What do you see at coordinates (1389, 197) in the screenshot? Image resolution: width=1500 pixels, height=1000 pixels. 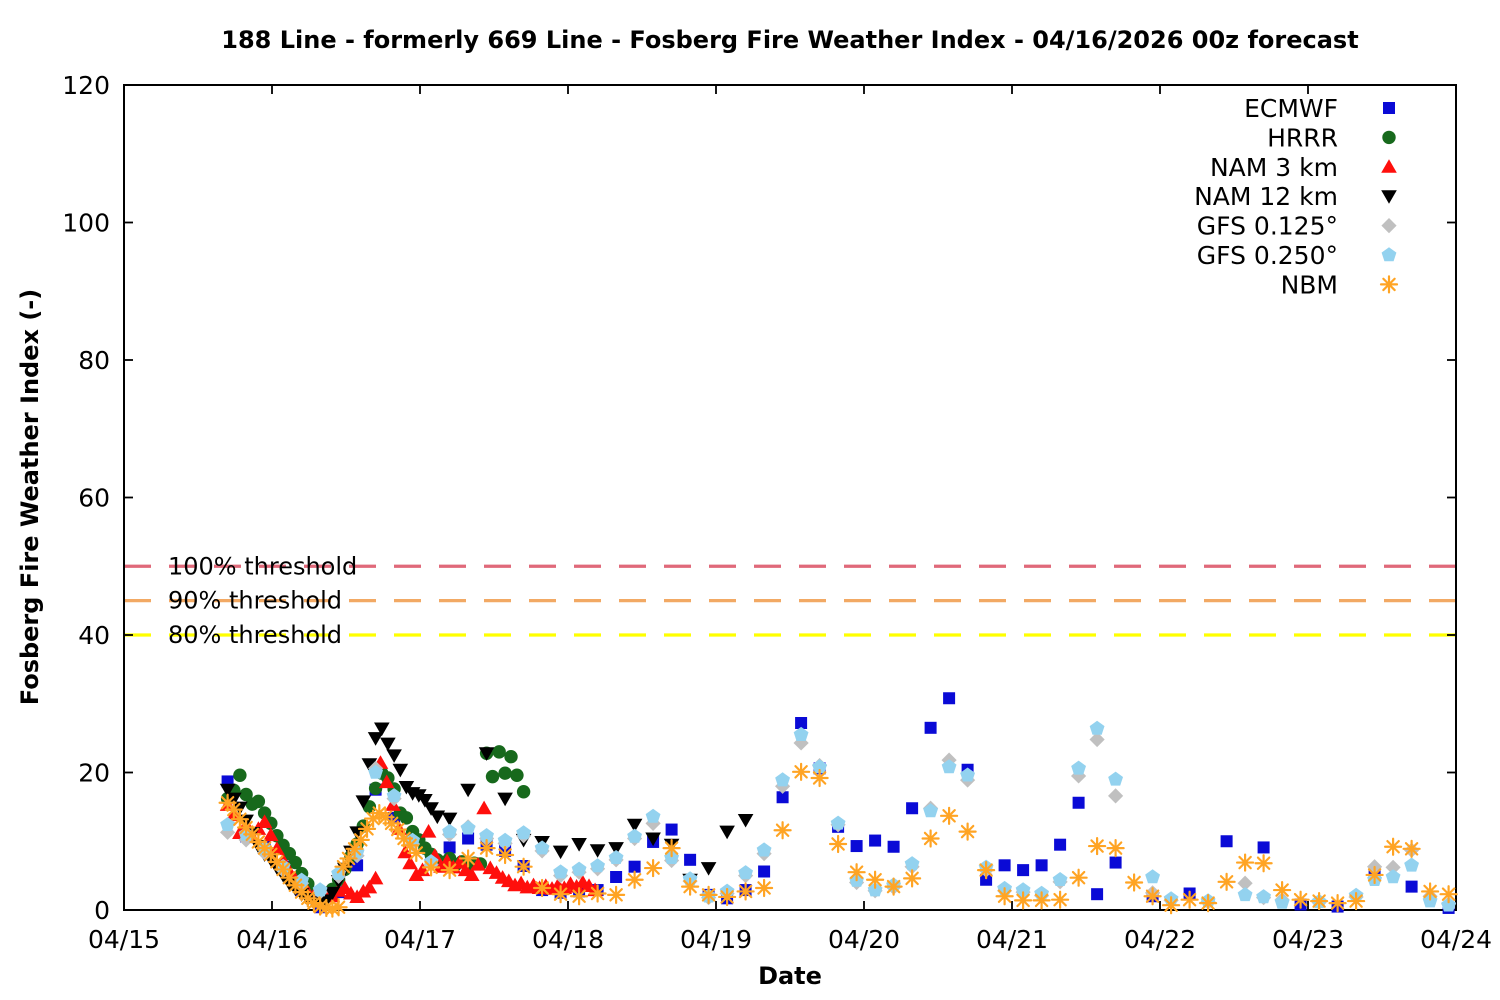 I see `legend-marker-triangle-down-icon` at bounding box center [1389, 197].